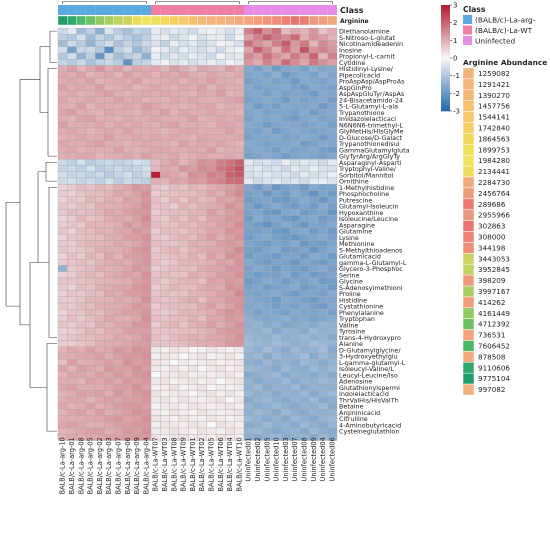  What do you see at coordinates (370, 163) in the screenshot?
I see `row-label: Asparaginyl-Asparti` at bounding box center [370, 163].